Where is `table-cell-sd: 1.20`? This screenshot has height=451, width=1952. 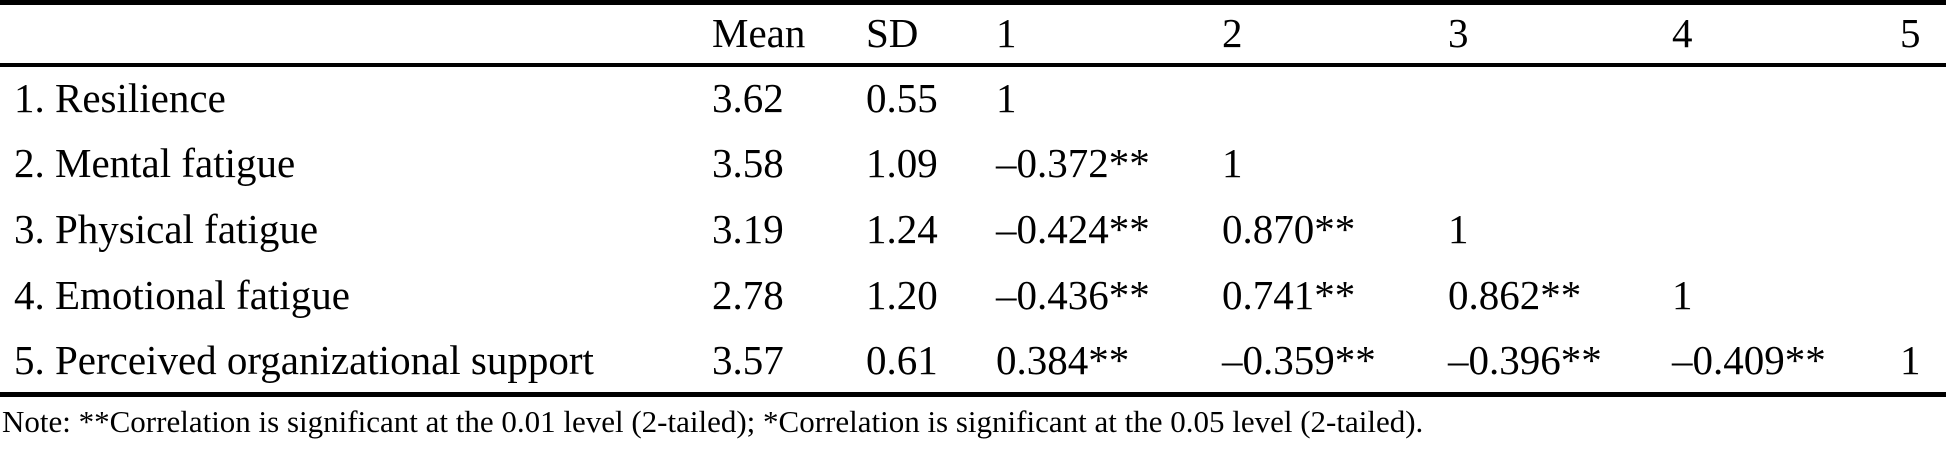
table-cell-sd: 1.20 is located at coordinates (902, 295).